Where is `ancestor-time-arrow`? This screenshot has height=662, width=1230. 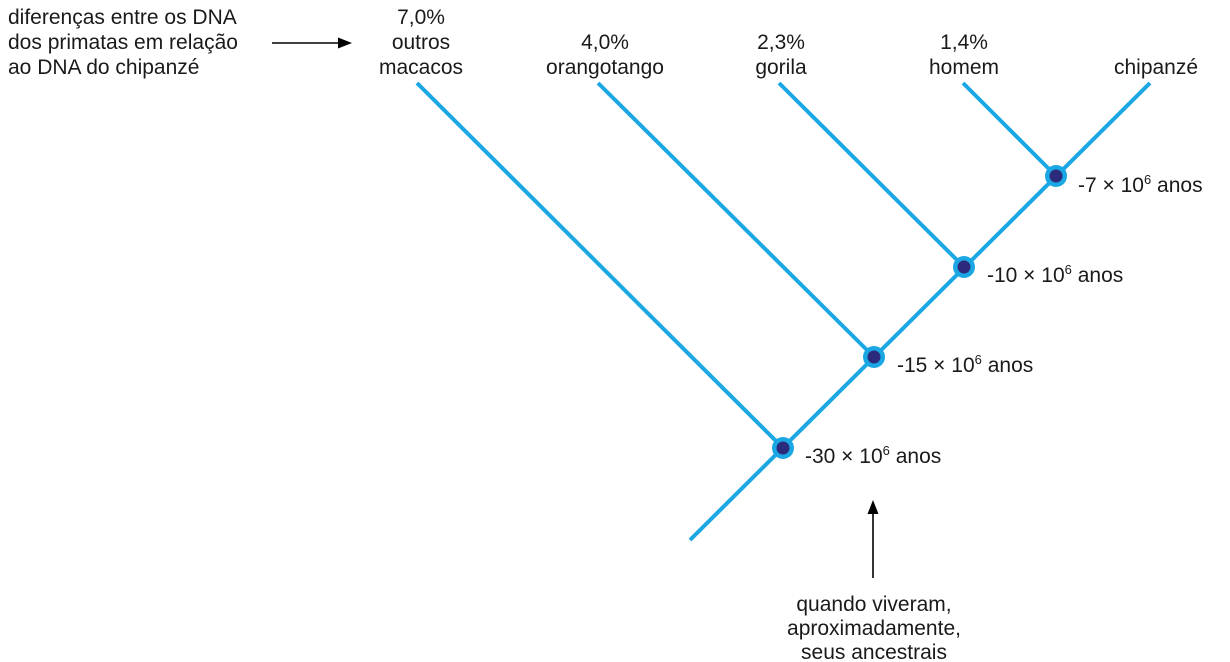 ancestor-time-arrow is located at coordinates (873, 539).